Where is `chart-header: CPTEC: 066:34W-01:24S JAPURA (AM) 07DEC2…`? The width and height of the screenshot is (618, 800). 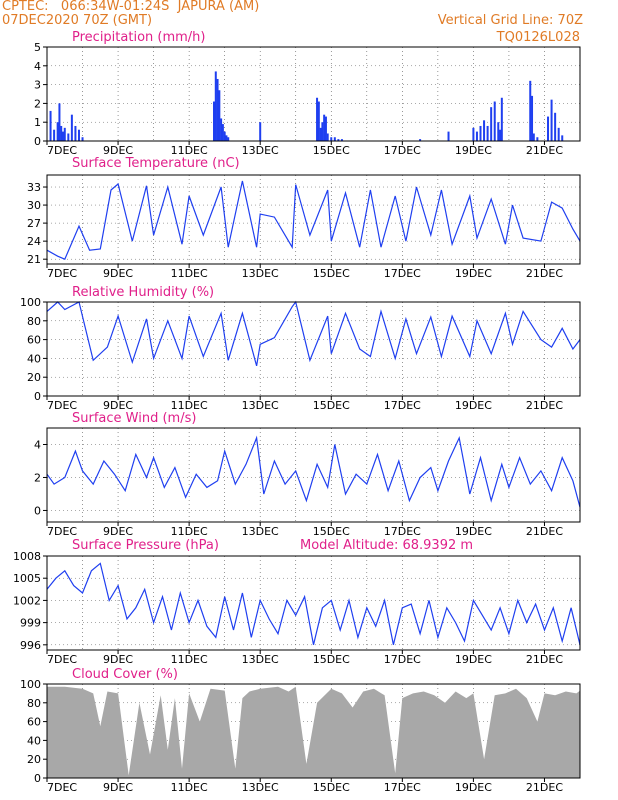 chart-header: CPTEC: 066:34W-01:24S JAPURA (AM) 07DEC2… is located at coordinates (309, 15).